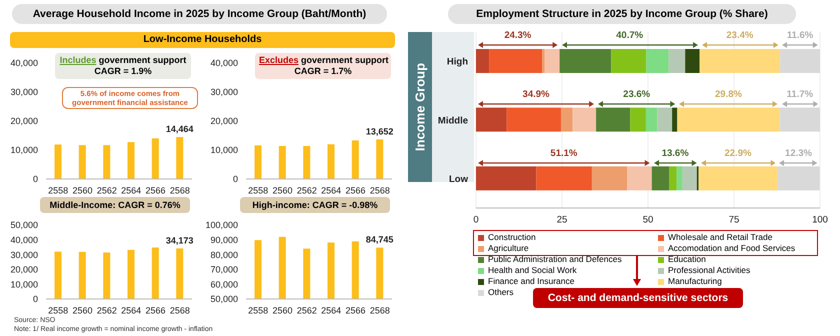 The height and width of the screenshot is (336, 840). I want to click on annotation: 11.6%, so click(800, 36).